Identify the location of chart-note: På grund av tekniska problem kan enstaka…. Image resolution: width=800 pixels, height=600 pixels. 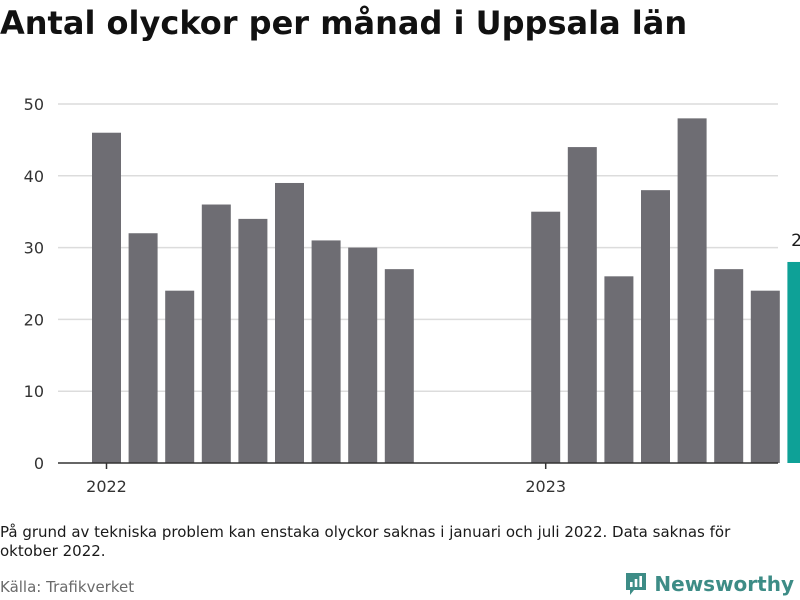
(365, 541).